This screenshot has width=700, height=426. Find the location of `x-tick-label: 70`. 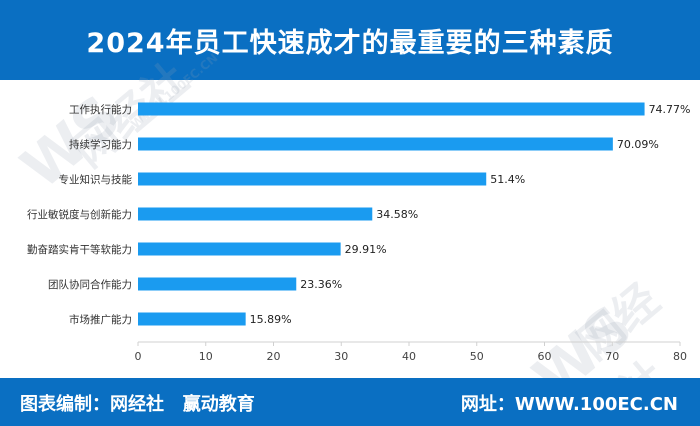

x-tick-label: 70 is located at coordinates (612, 356).